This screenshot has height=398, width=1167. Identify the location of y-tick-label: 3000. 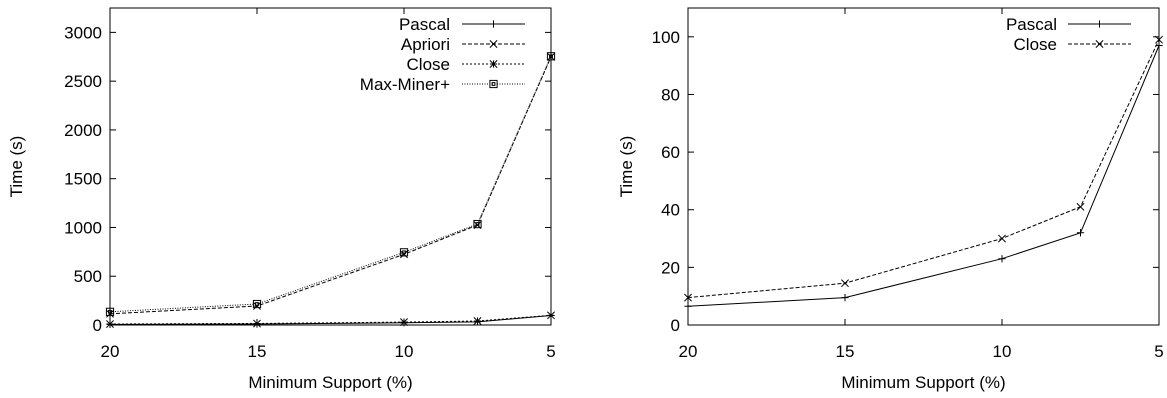
(83, 32).